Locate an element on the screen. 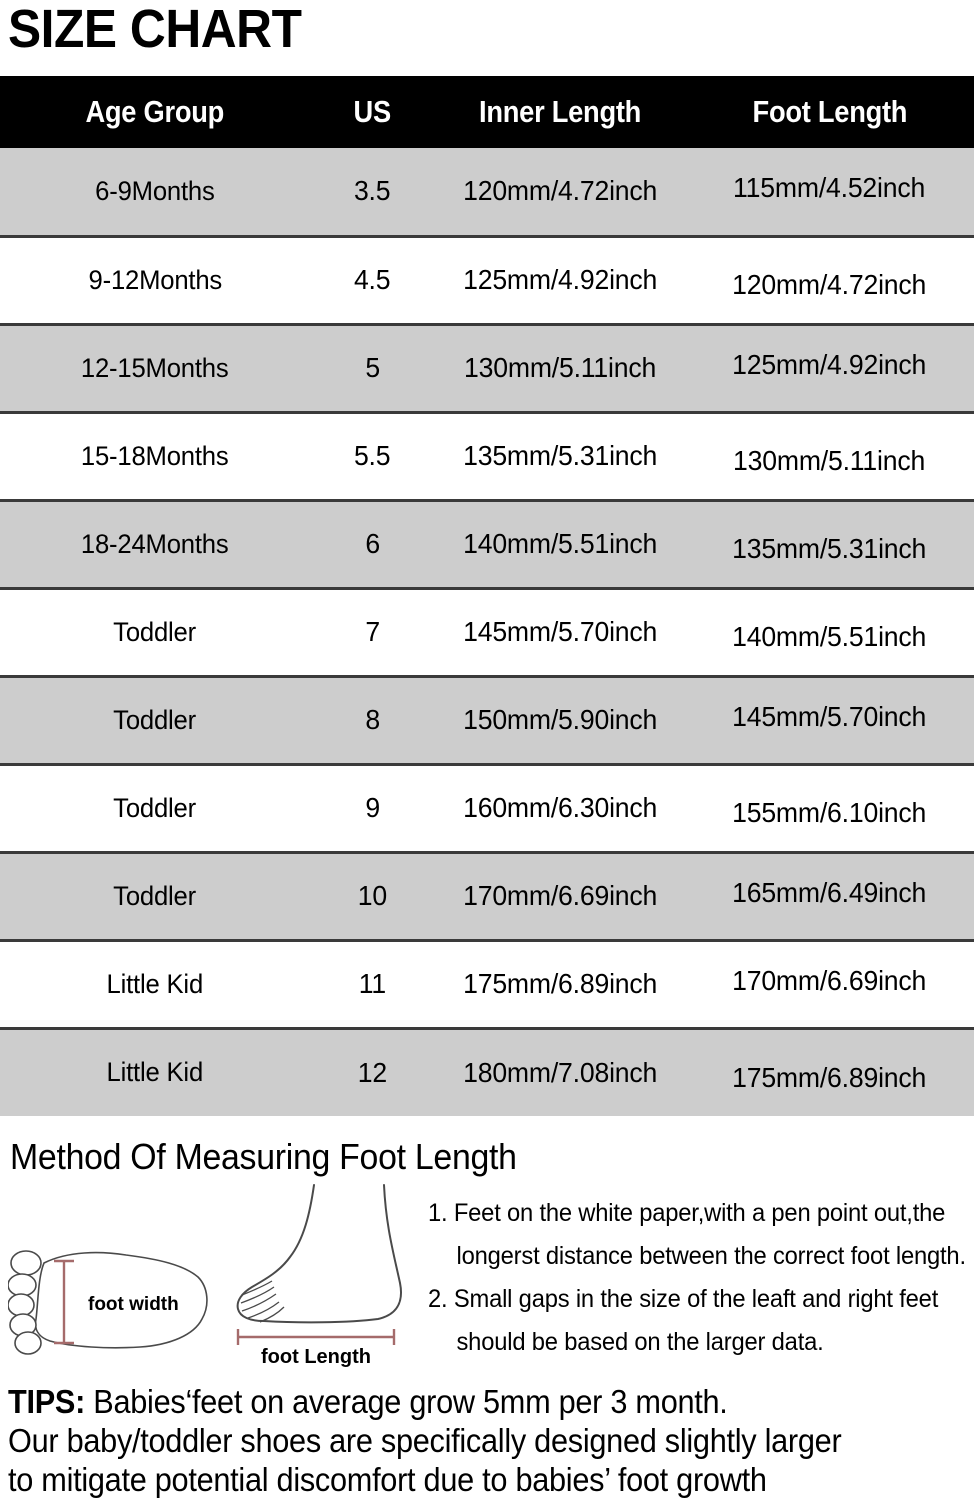 The width and height of the screenshot is (980, 1500). cell-us: 9 is located at coordinates (372, 807).